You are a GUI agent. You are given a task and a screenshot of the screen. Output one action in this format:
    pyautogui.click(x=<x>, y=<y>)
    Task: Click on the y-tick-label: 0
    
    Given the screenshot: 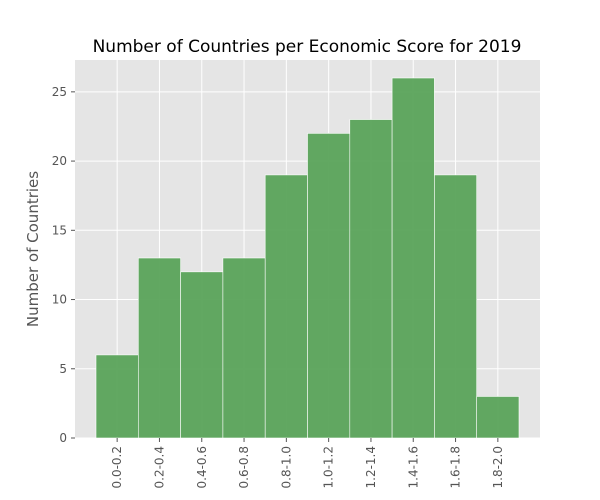 What is the action you would take?
    pyautogui.click(x=63, y=438)
    